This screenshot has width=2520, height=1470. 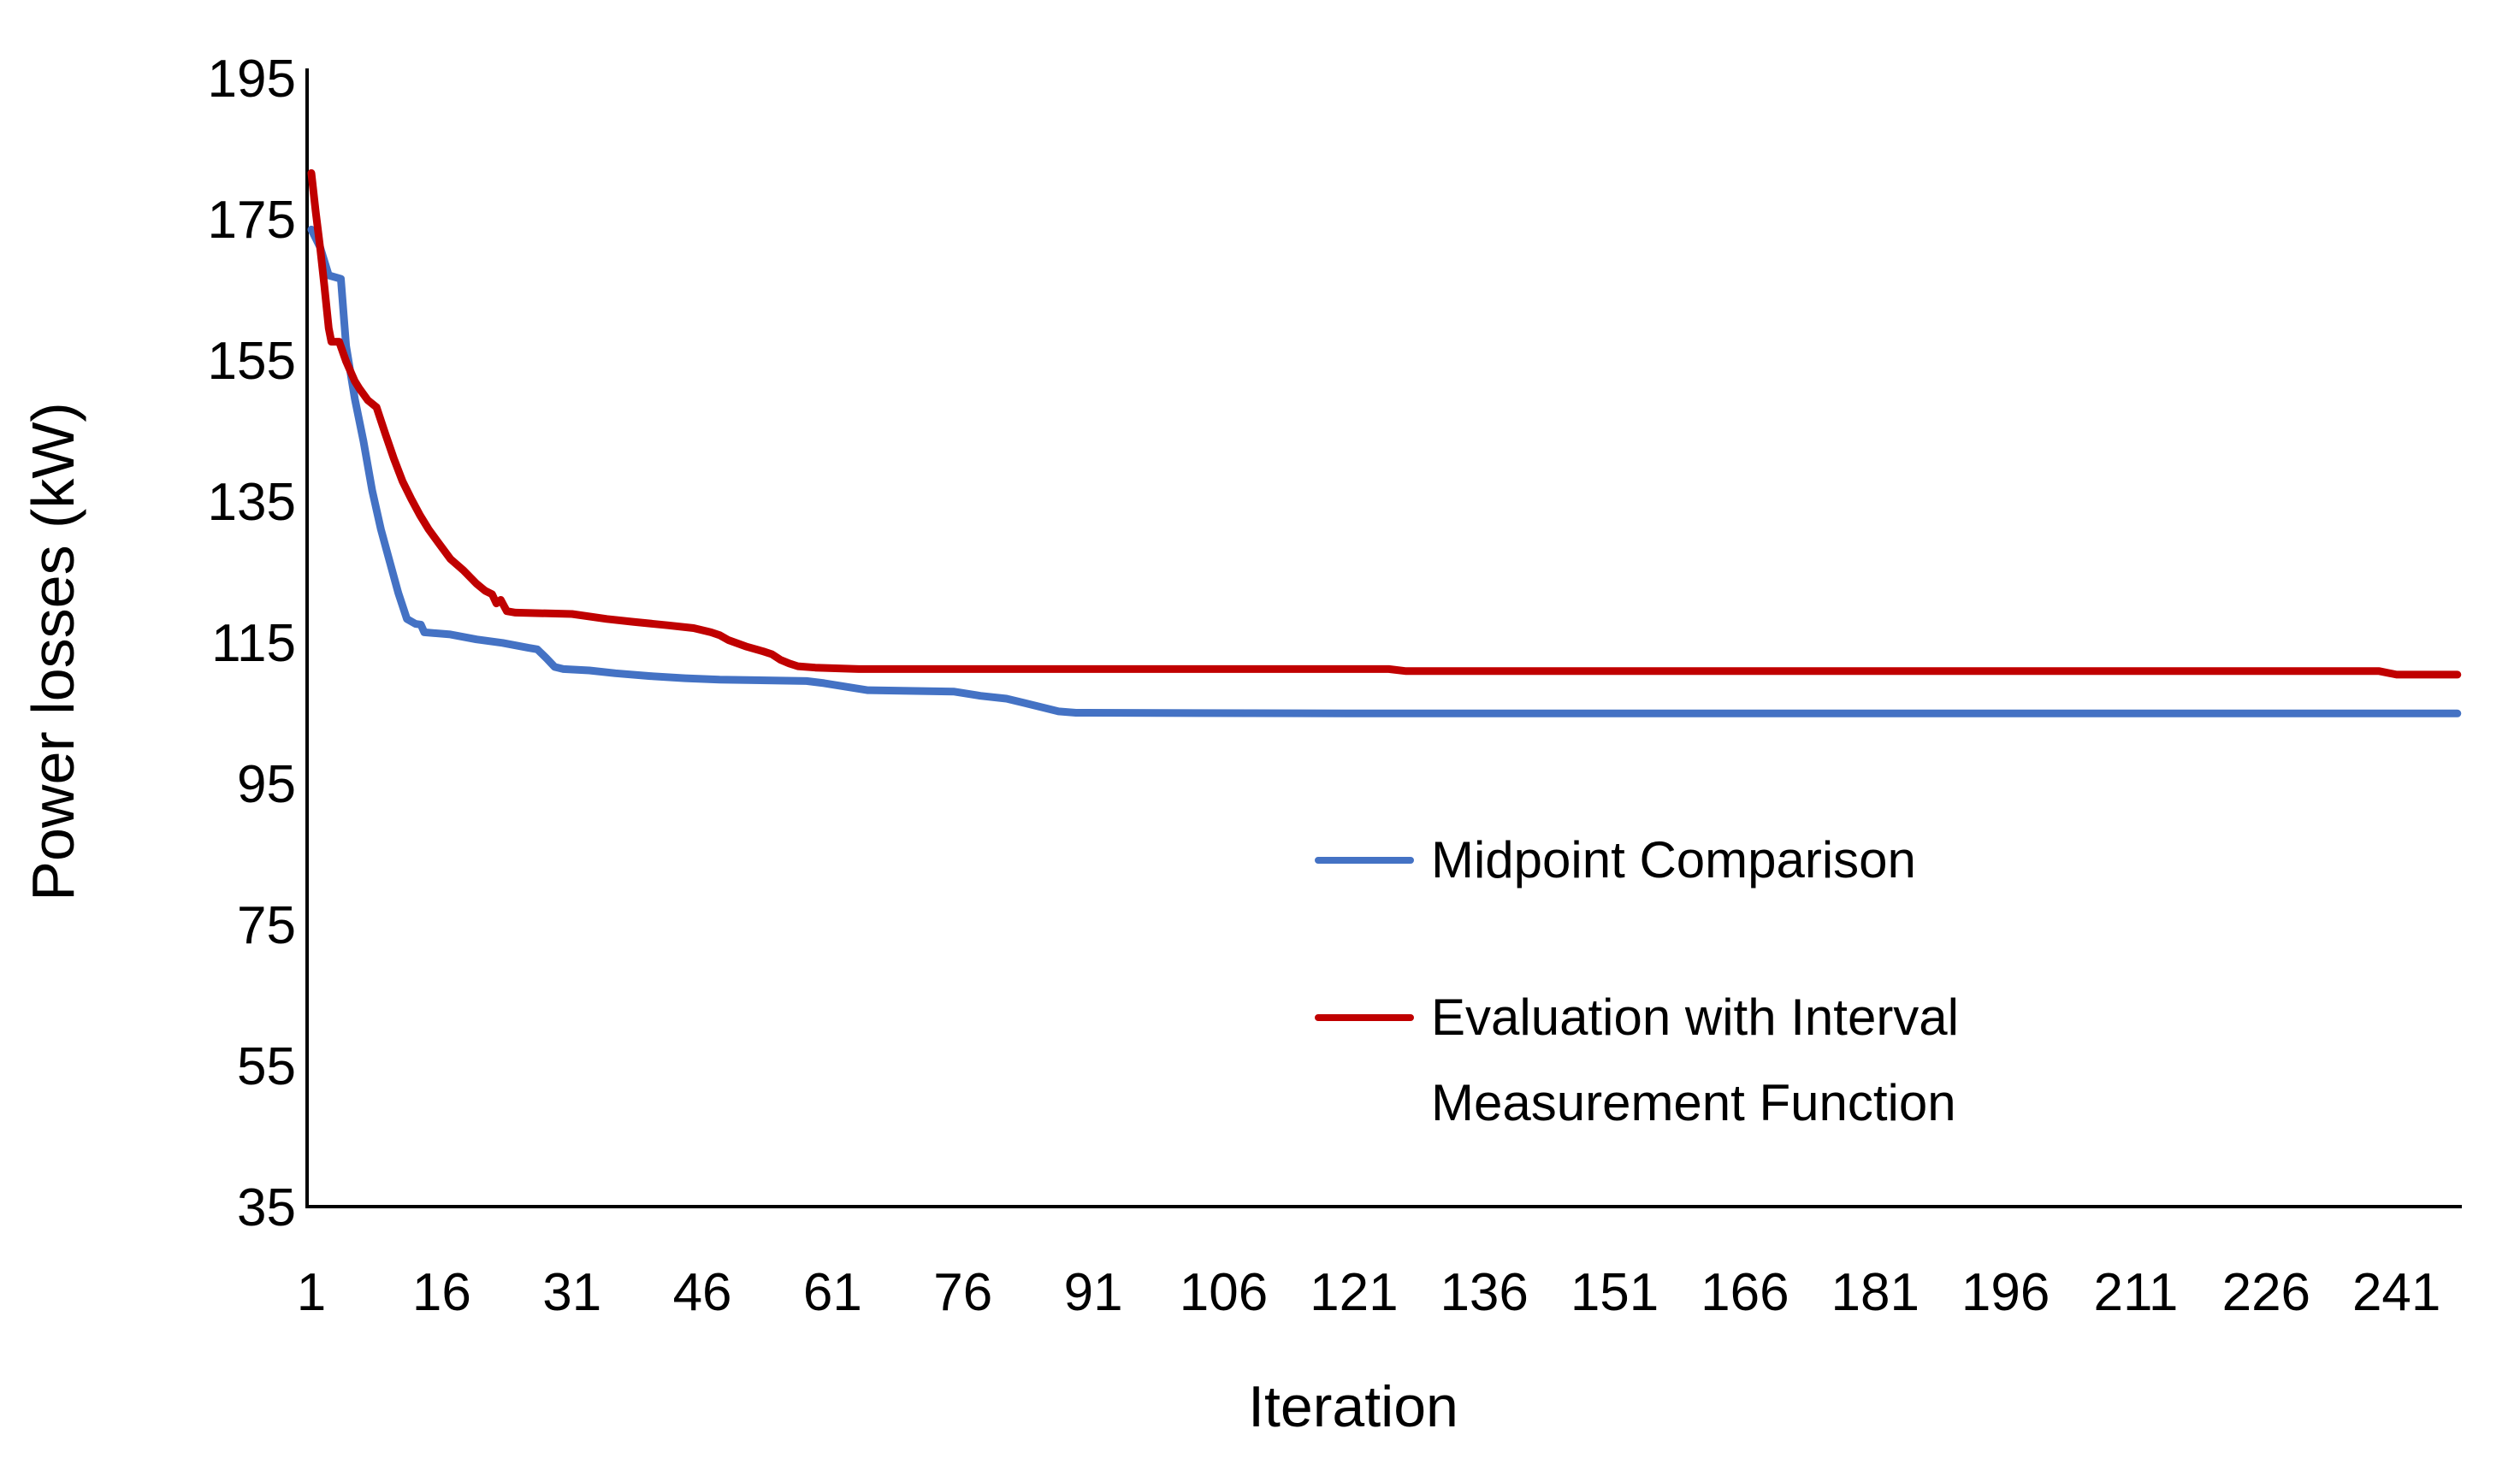 I want to click on y-tick-label: 155, so click(x=252, y=362).